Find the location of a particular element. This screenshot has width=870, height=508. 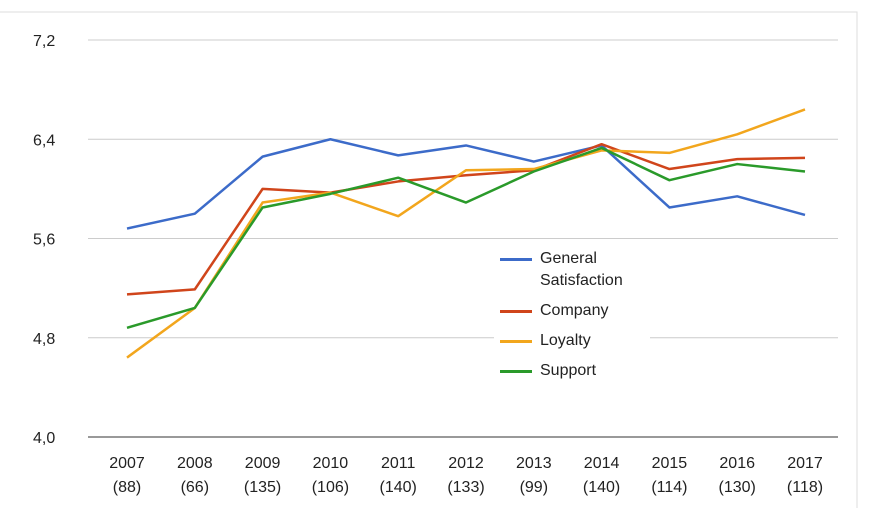

x-tick-label: (66) is located at coordinates (195, 487).